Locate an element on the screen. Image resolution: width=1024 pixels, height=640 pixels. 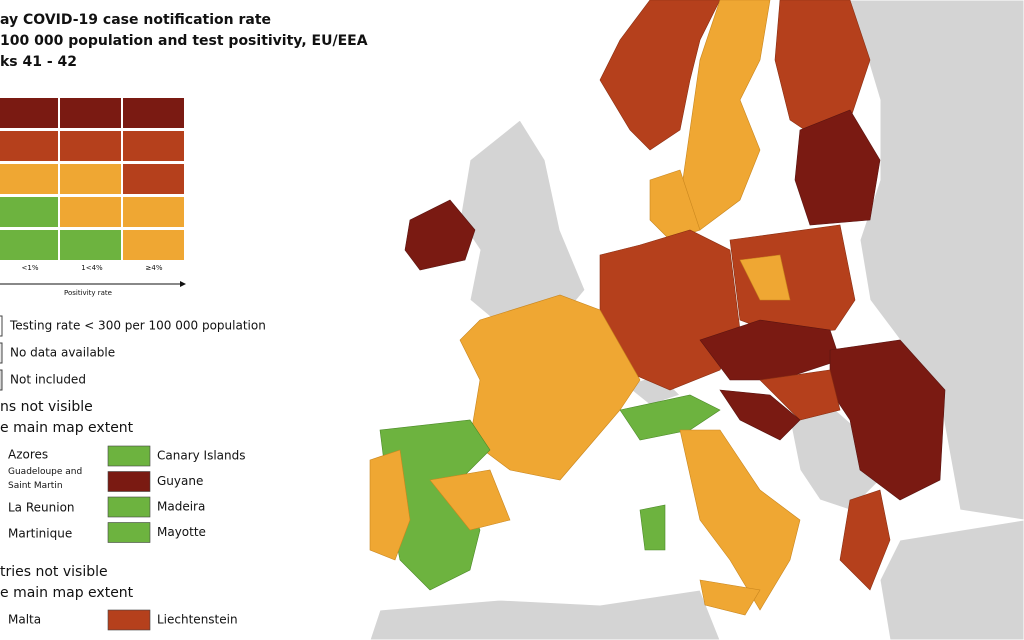
legend-axis-label: Positivity rate is located at coordinates (88, 293).